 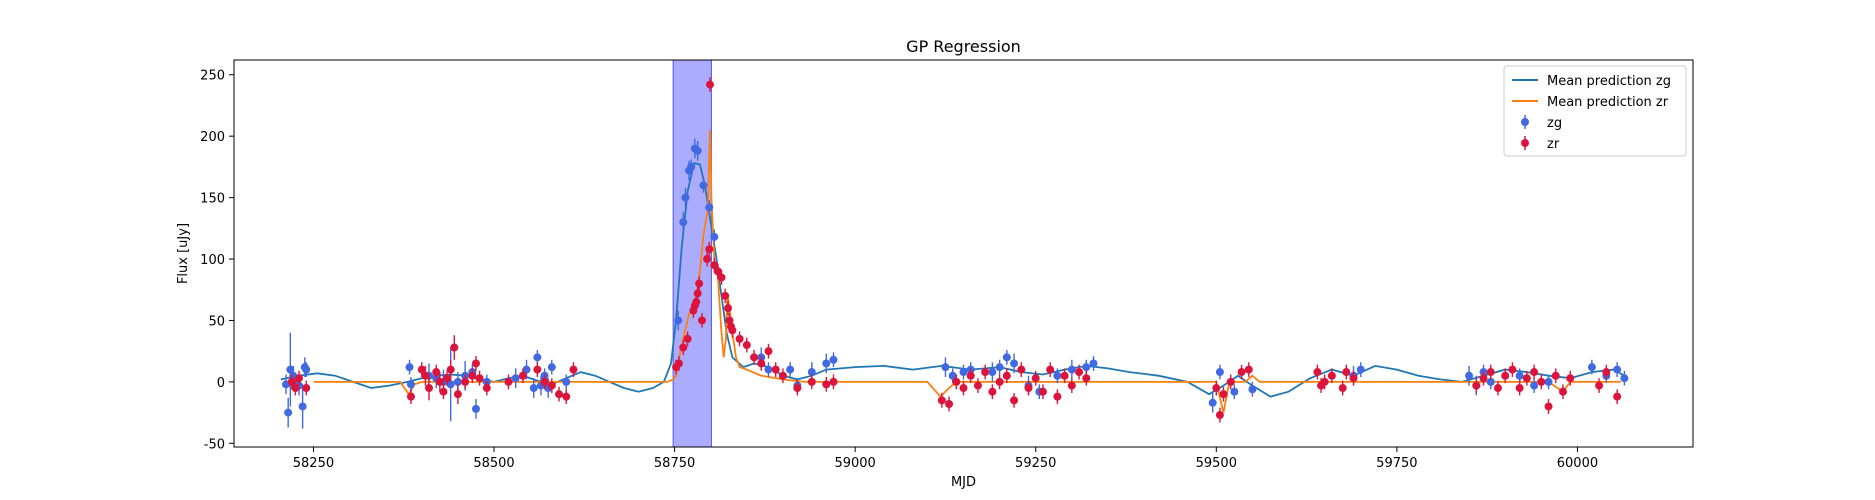 I want to click on x-tick-label: 60000, so click(x=1577, y=463).